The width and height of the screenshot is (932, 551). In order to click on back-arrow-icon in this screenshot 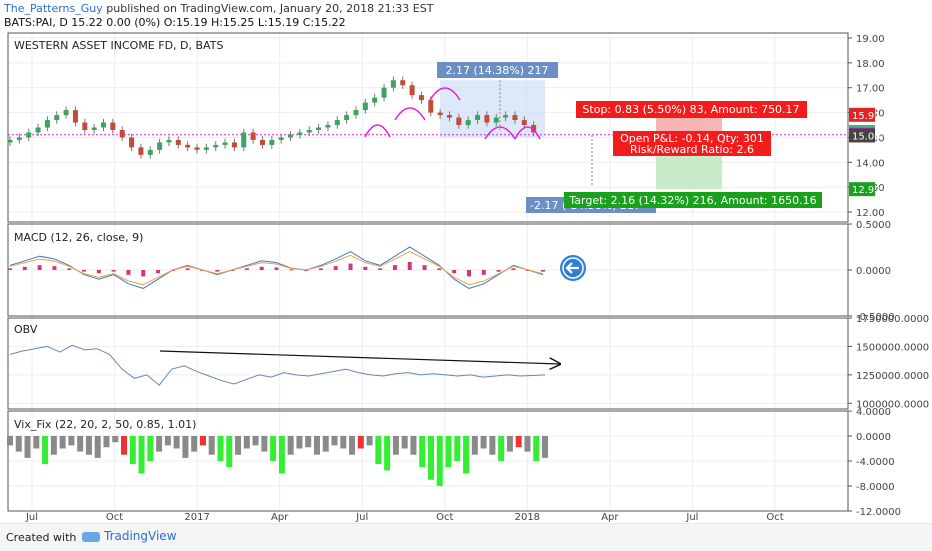, I will do `click(573, 268)`.